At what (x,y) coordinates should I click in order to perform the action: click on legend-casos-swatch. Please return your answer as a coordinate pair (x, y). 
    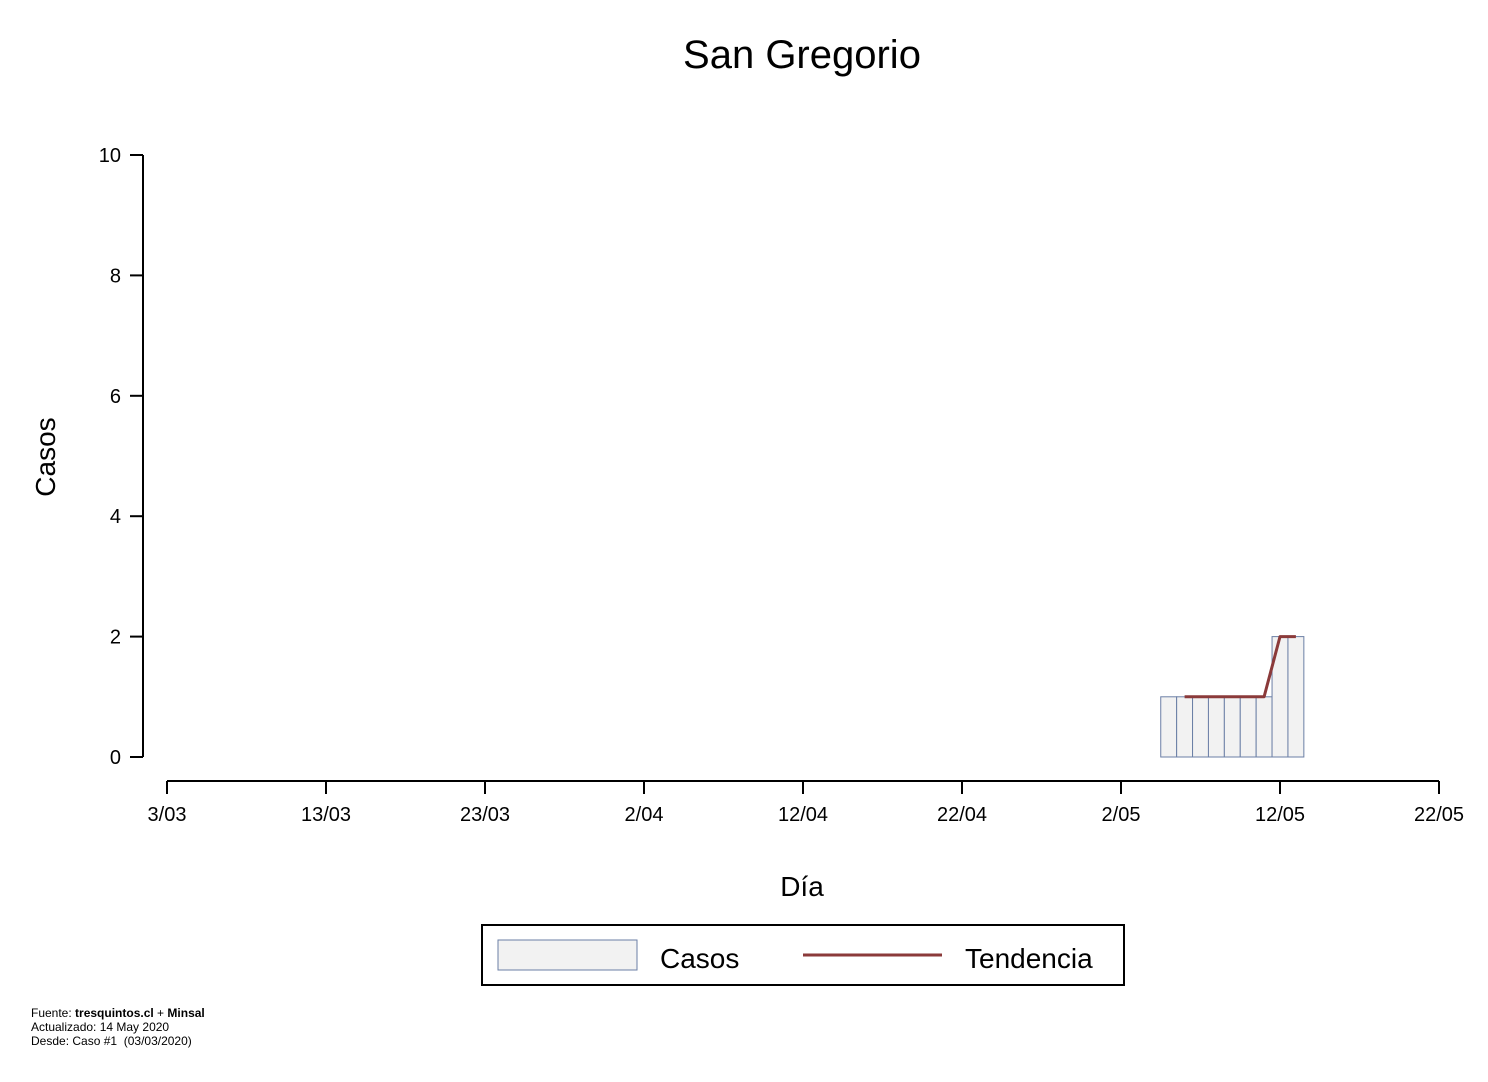
    Looking at the image, I should click on (567, 955).